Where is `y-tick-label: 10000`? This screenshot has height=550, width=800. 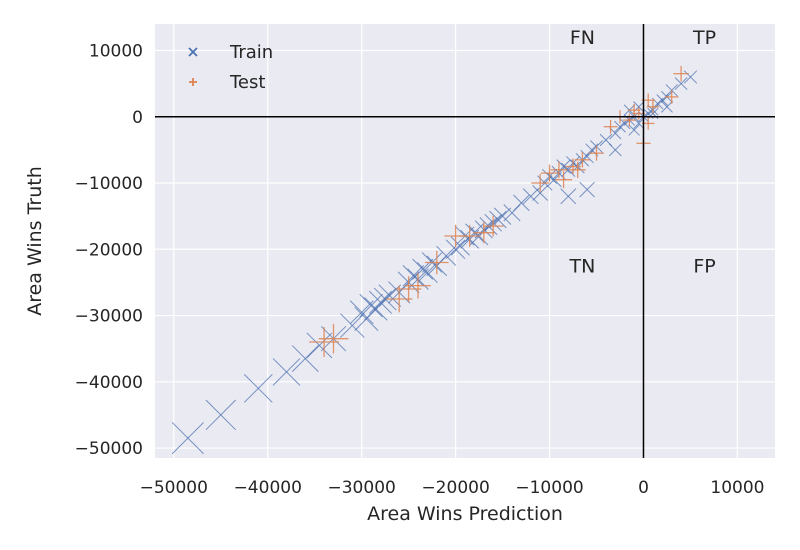
y-tick-label: 10000 is located at coordinates (116, 52).